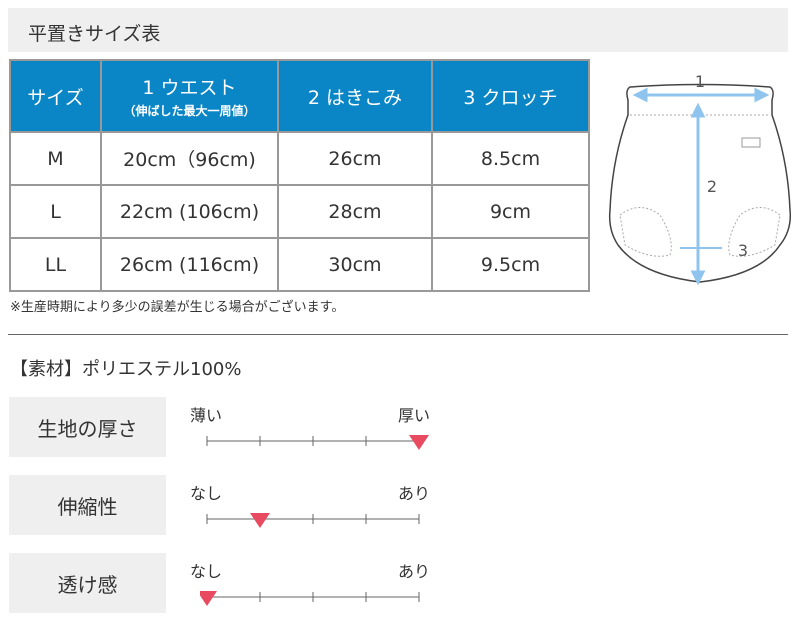  What do you see at coordinates (189, 158) in the screenshot?
I see `cell: 20cm（96cm)` at bounding box center [189, 158].